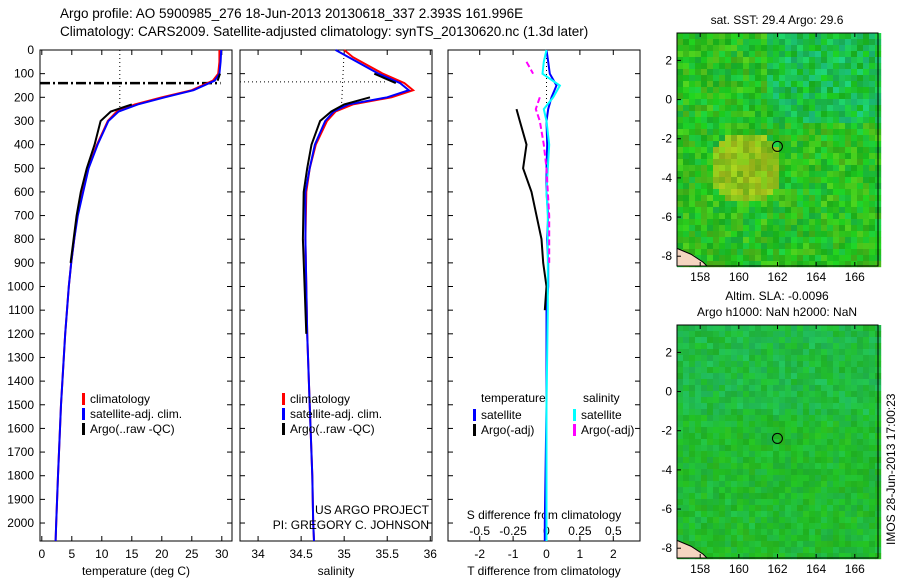 The width and height of the screenshot is (900, 580). I want to click on y-tick-label: 500, so click(24, 168).